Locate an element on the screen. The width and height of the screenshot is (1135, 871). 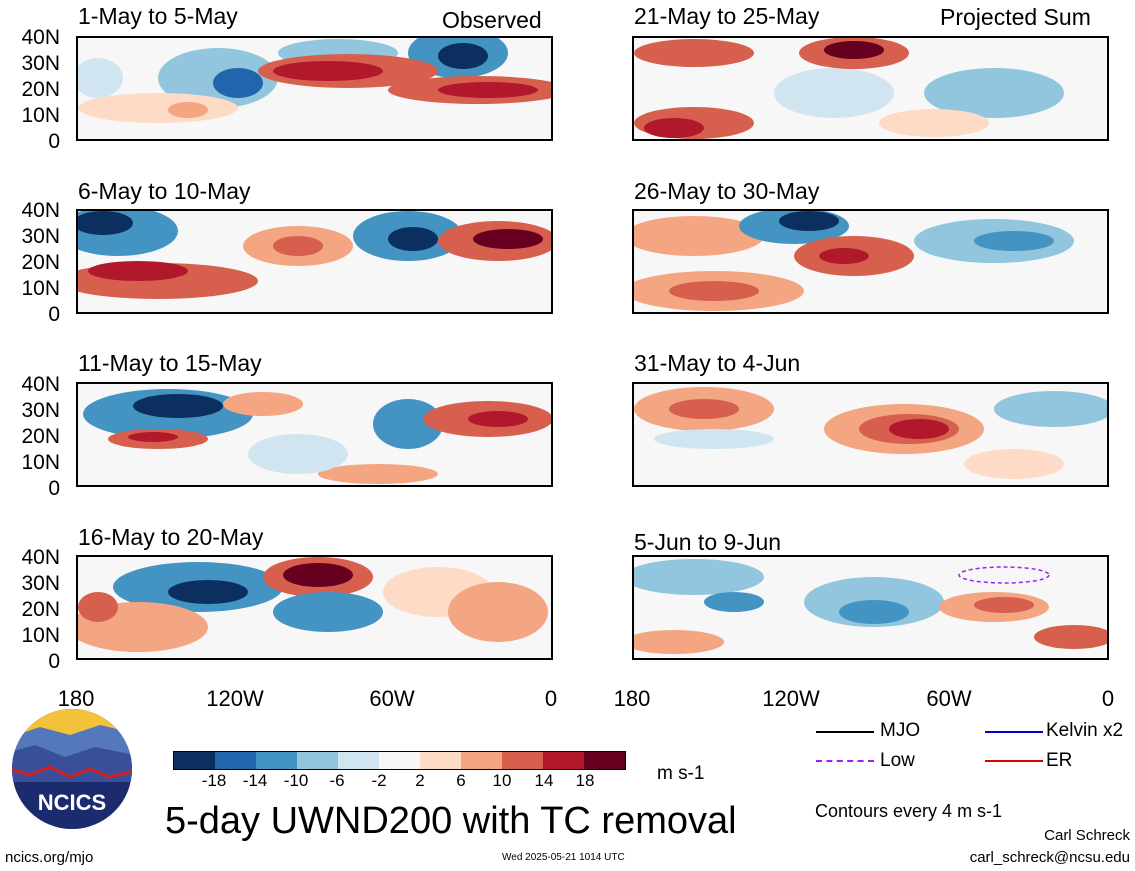
x-label-120w-left: 120W is located at coordinates (235, 698).